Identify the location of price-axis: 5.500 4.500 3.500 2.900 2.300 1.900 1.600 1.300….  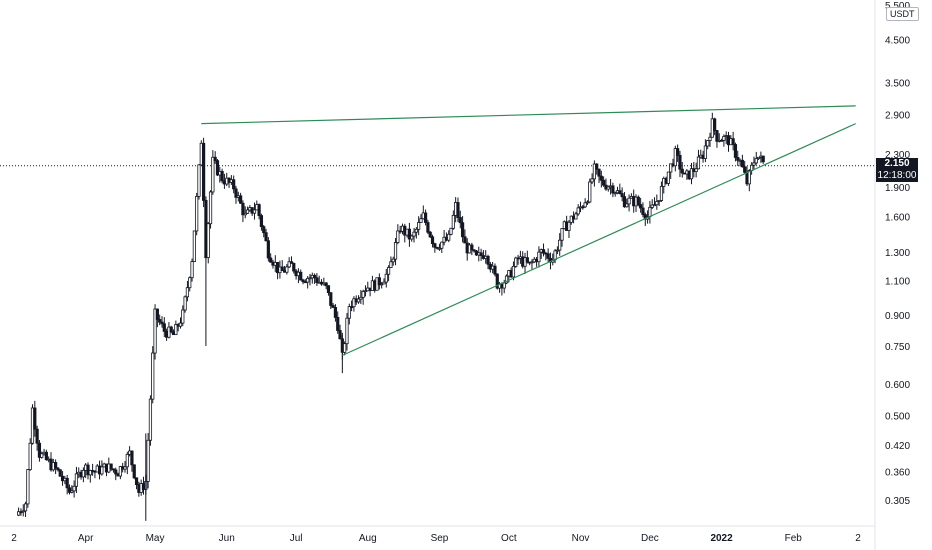
(897, 254).